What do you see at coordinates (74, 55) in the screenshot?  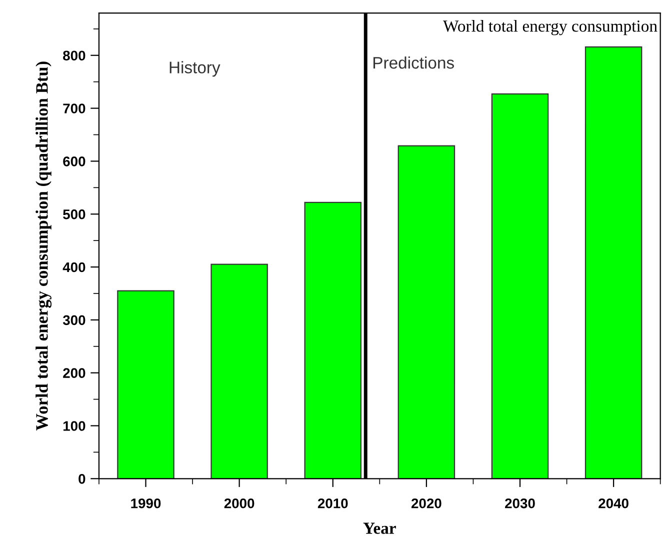 I see `y-tick-label: 800` at bounding box center [74, 55].